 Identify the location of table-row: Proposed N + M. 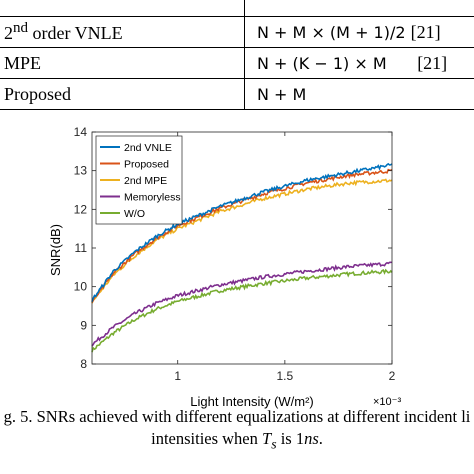
(237, 94).